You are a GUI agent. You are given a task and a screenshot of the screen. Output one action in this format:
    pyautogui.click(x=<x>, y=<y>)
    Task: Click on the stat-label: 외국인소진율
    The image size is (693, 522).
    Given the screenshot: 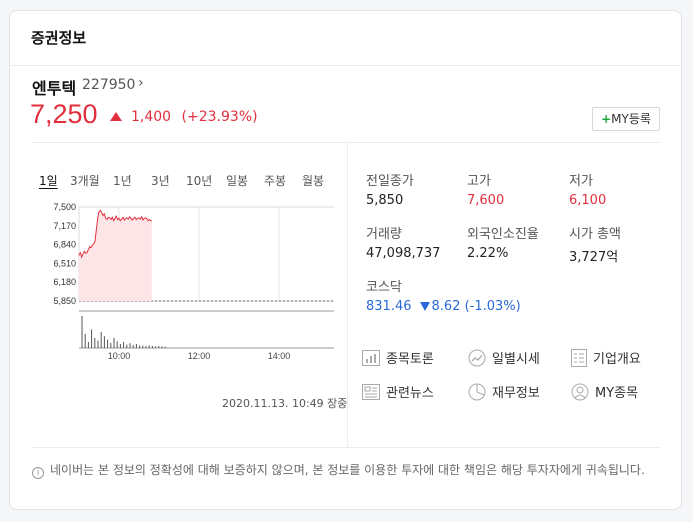 What is the action you would take?
    pyautogui.click(x=503, y=234)
    